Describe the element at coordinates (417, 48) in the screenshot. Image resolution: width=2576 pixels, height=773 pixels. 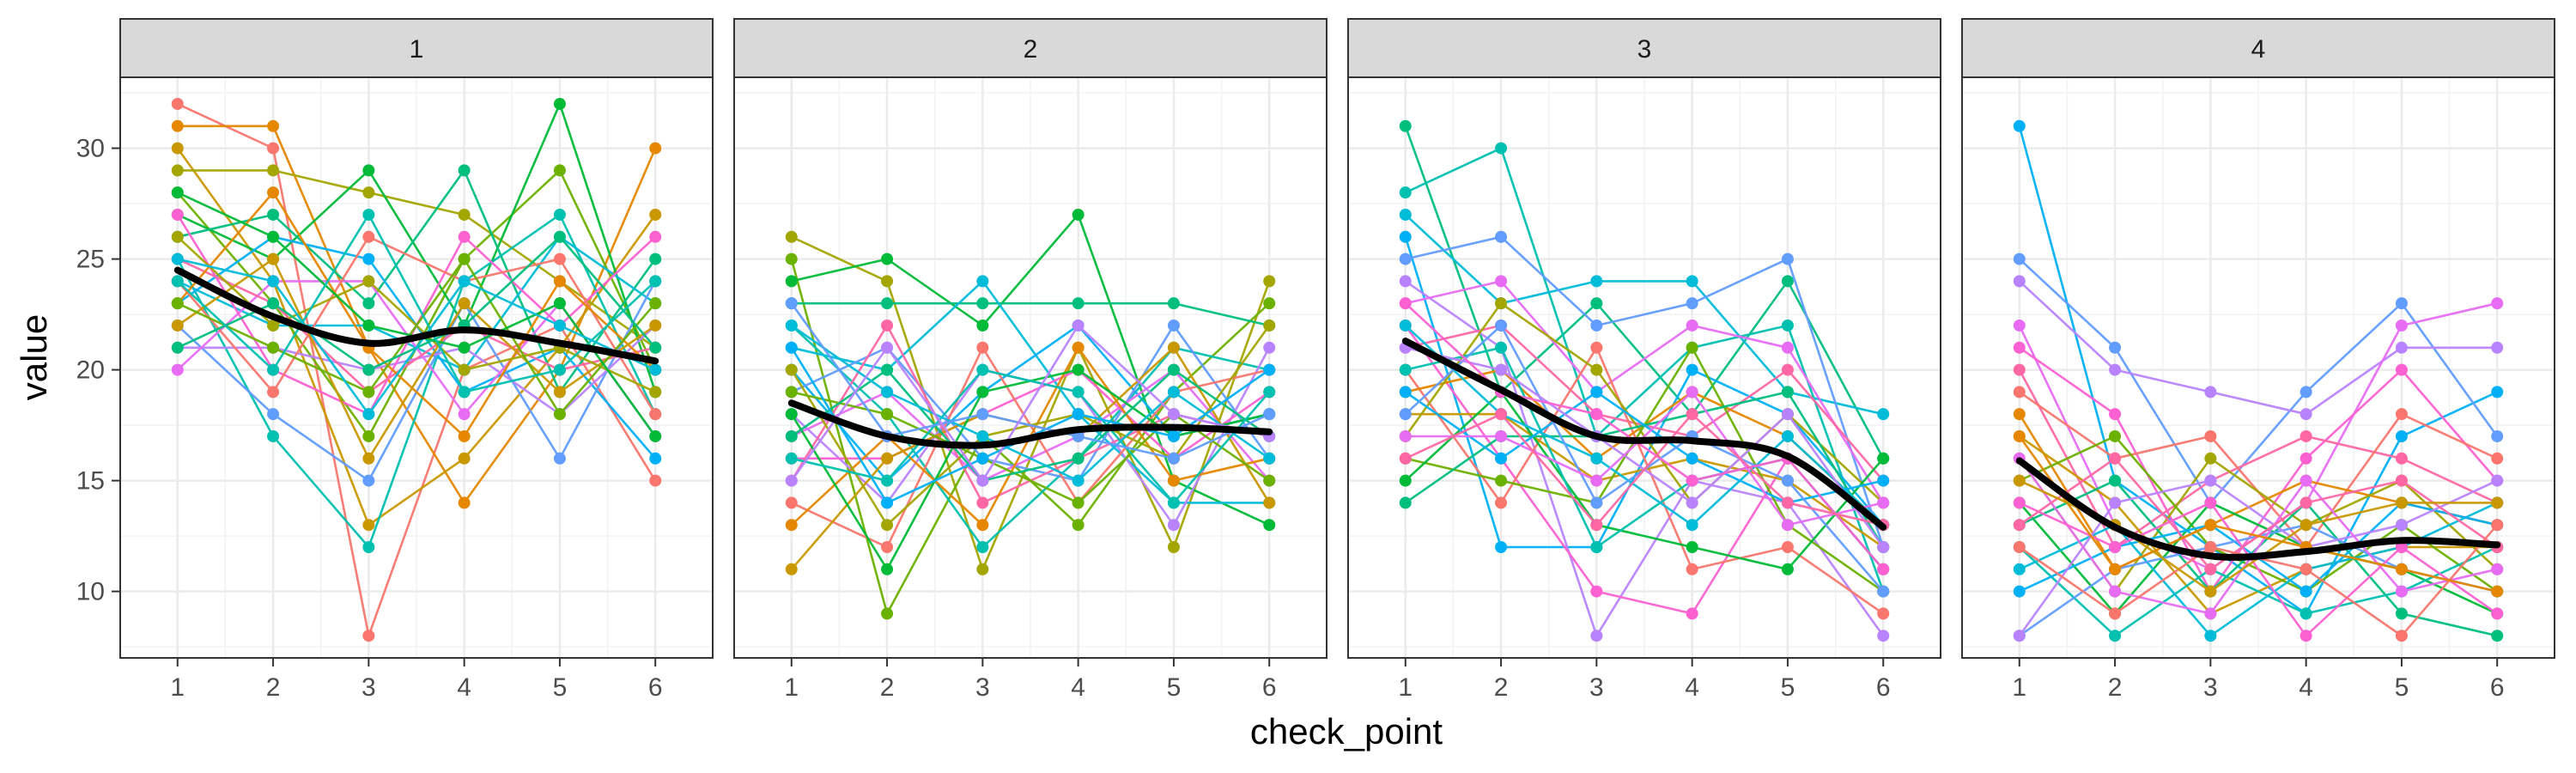
I see `strip-background` at that location.